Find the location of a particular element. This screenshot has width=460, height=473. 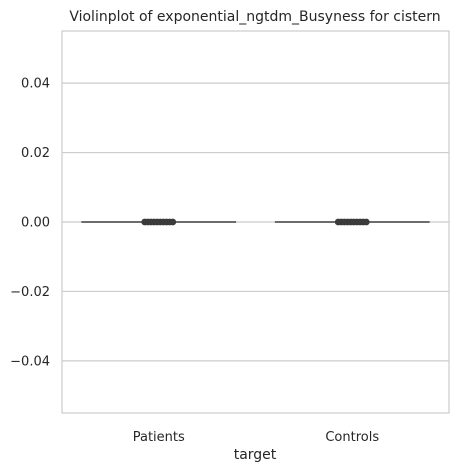

y-axis-ticks: −0.04 −0.02 0.00 0.02 0.04 is located at coordinates (30, 223).